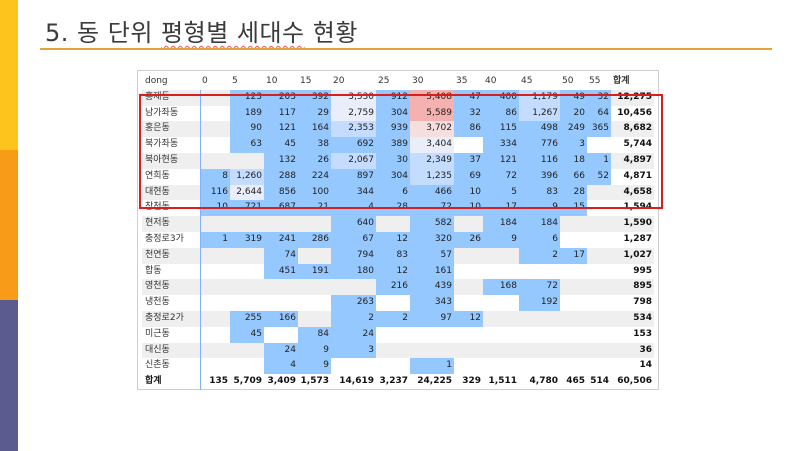 Image resolution: width=800 pixels, height=451 pixels. I want to click on value-cell: 97, so click(432, 318).